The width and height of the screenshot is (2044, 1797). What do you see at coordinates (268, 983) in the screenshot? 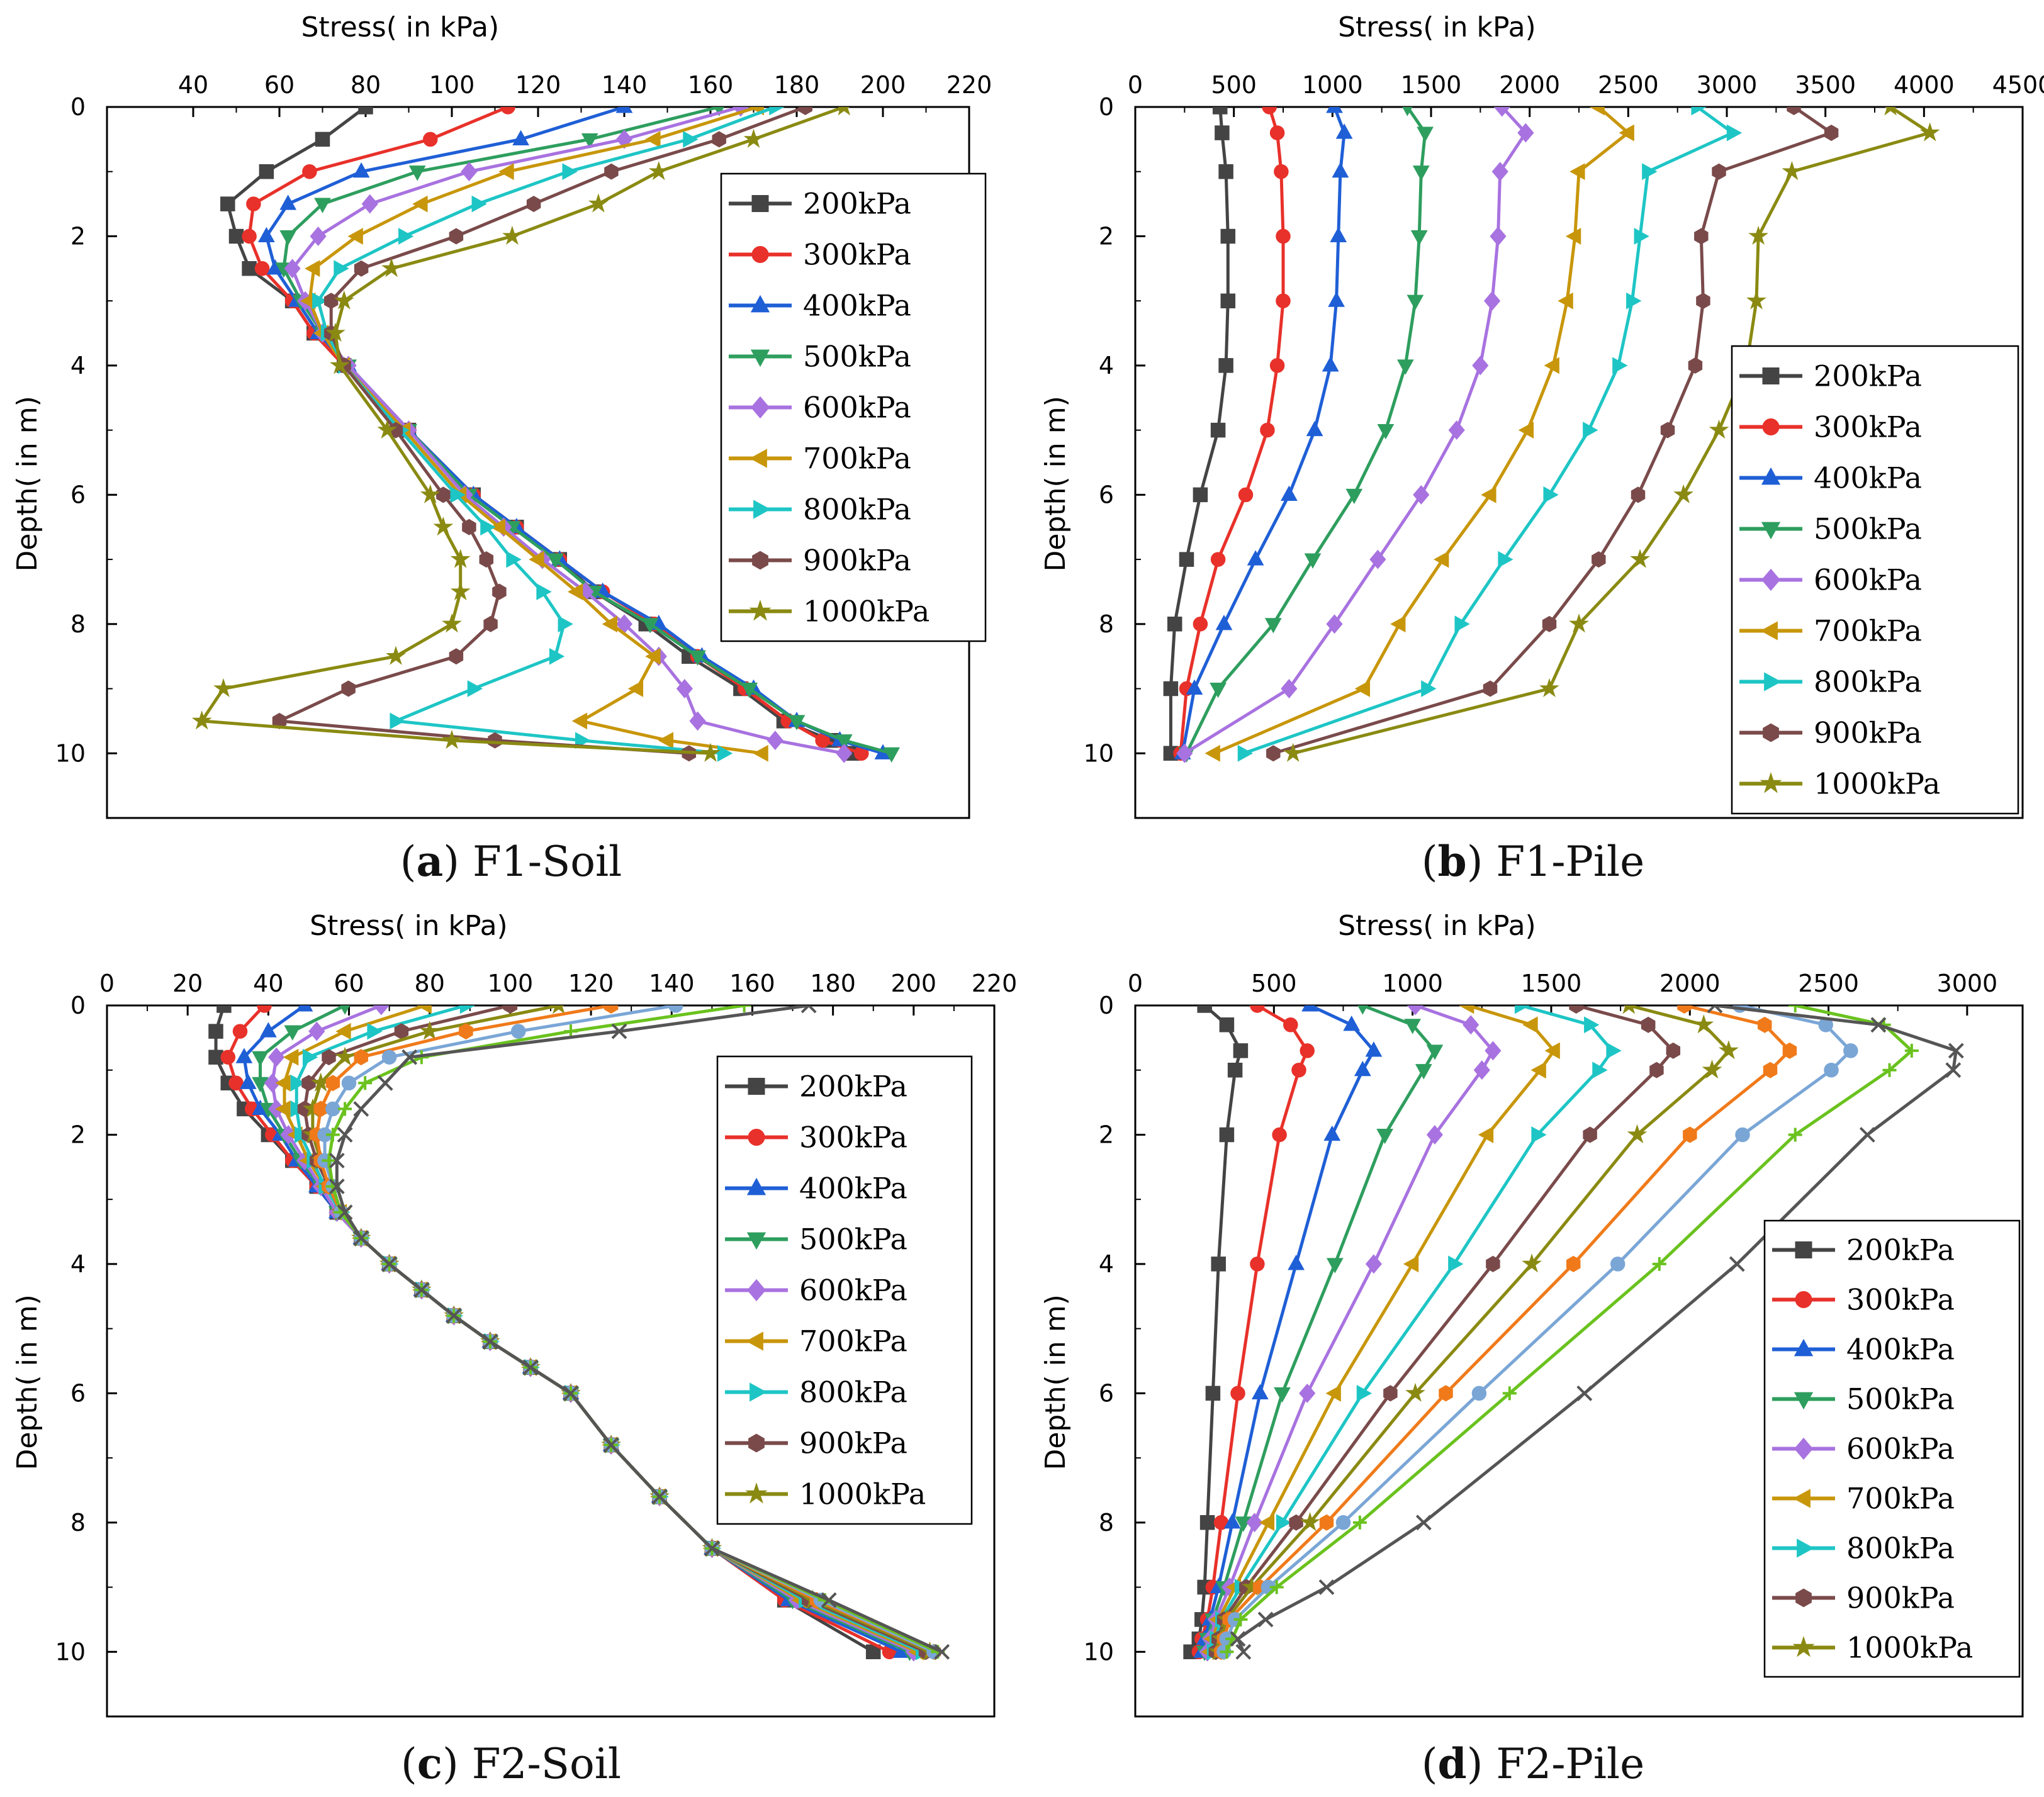
I see `x-tick-label: 40` at bounding box center [268, 983].